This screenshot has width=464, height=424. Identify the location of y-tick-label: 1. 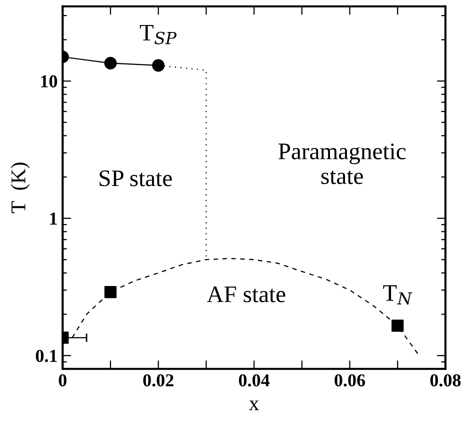
(53, 218).